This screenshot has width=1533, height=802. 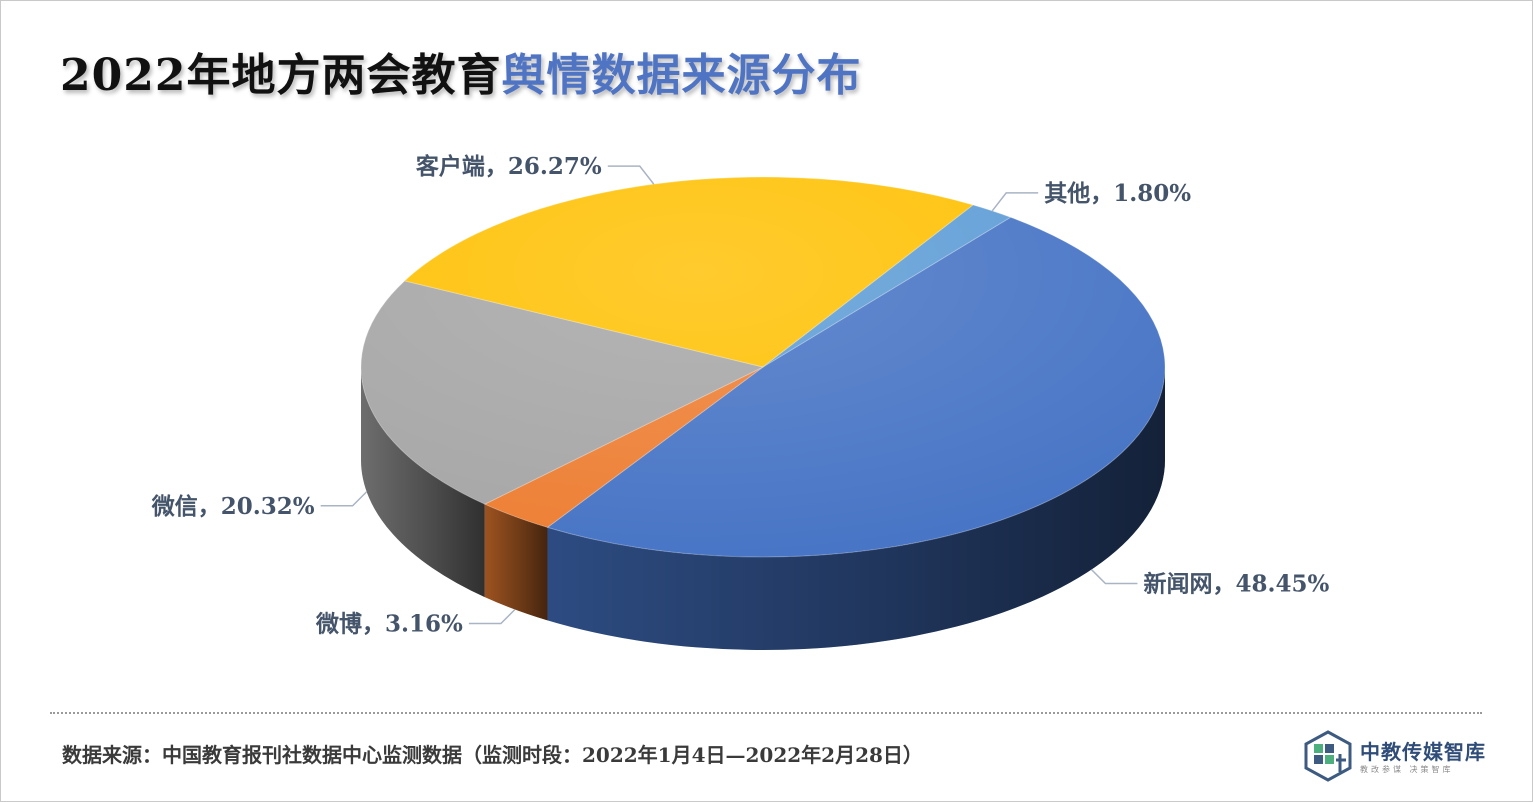 What do you see at coordinates (1423, 752) in the screenshot?
I see `logo-name: 中教传媒智库` at bounding box center [1423, 752].